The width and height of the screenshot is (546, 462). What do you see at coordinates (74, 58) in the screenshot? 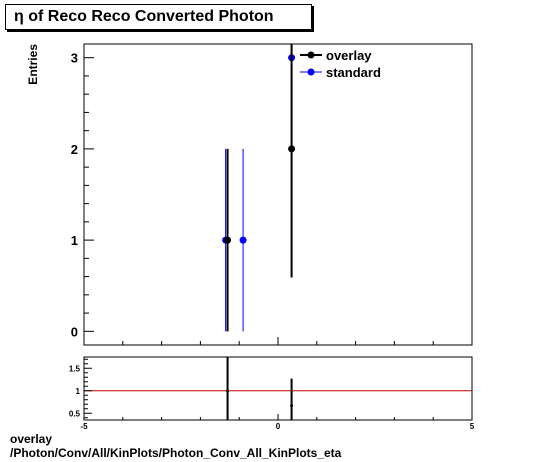
I see `y-tick-label: 3` at bounding box center [74, 58].